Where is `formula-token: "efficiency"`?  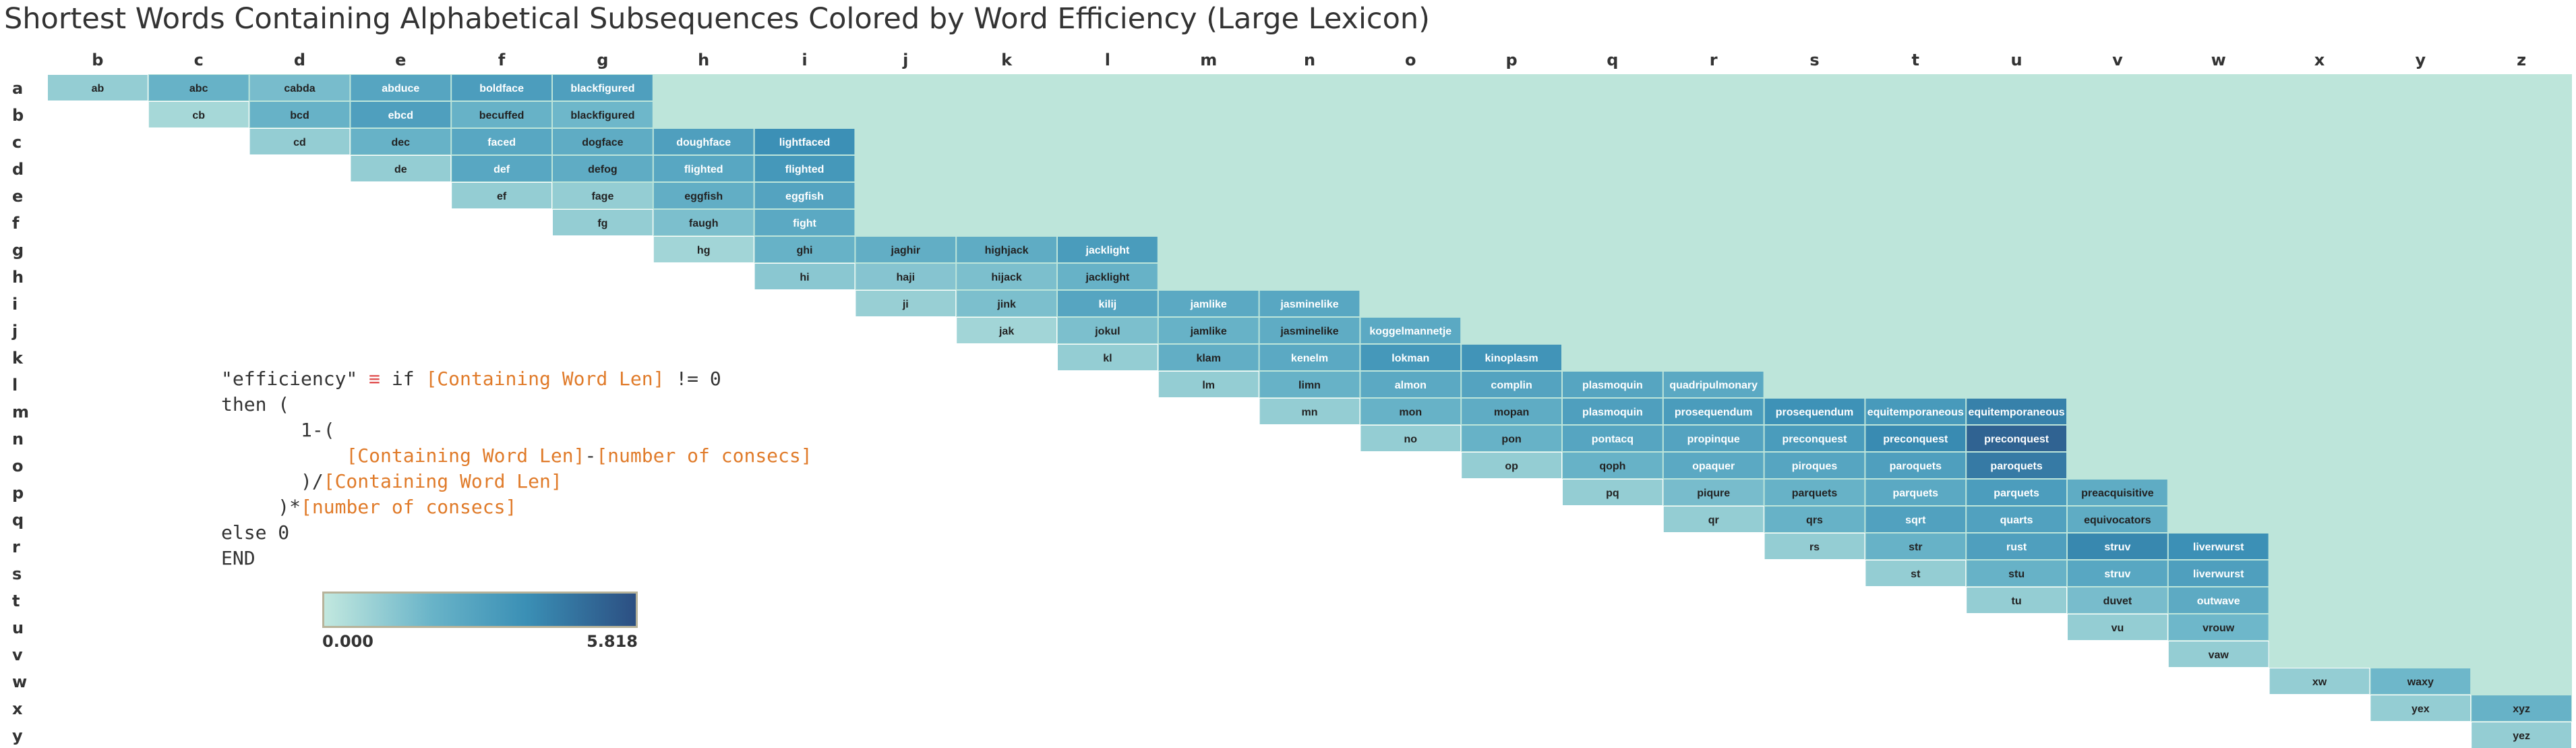 formula-token: "efficiency" is located at coordinates (295, 379).